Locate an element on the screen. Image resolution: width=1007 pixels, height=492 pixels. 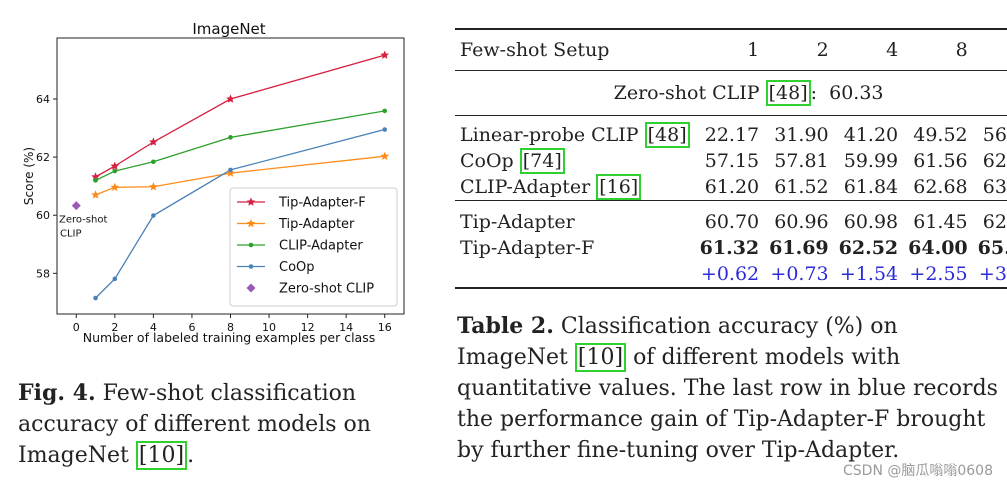
legend-label: Tip-Adapter is located at coordinates (316, 224).